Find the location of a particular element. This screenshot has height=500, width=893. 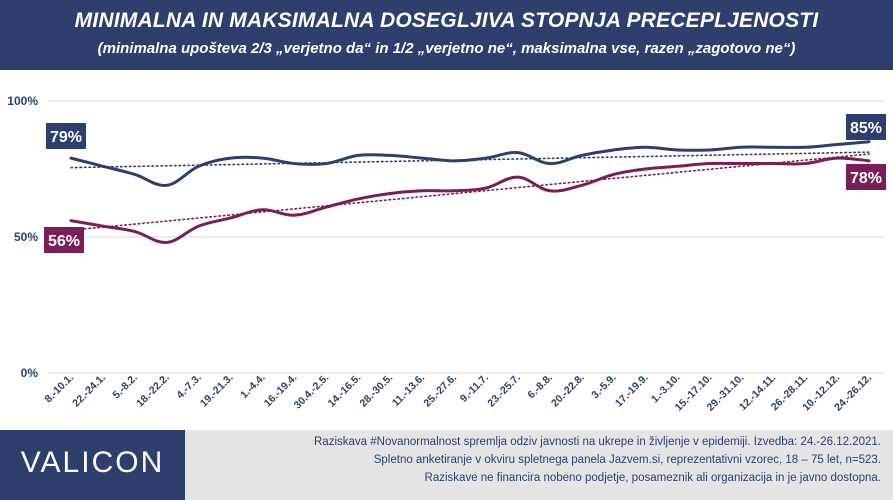

x-tick-label: 28.-30.5. is located at coordinates (377, 391).